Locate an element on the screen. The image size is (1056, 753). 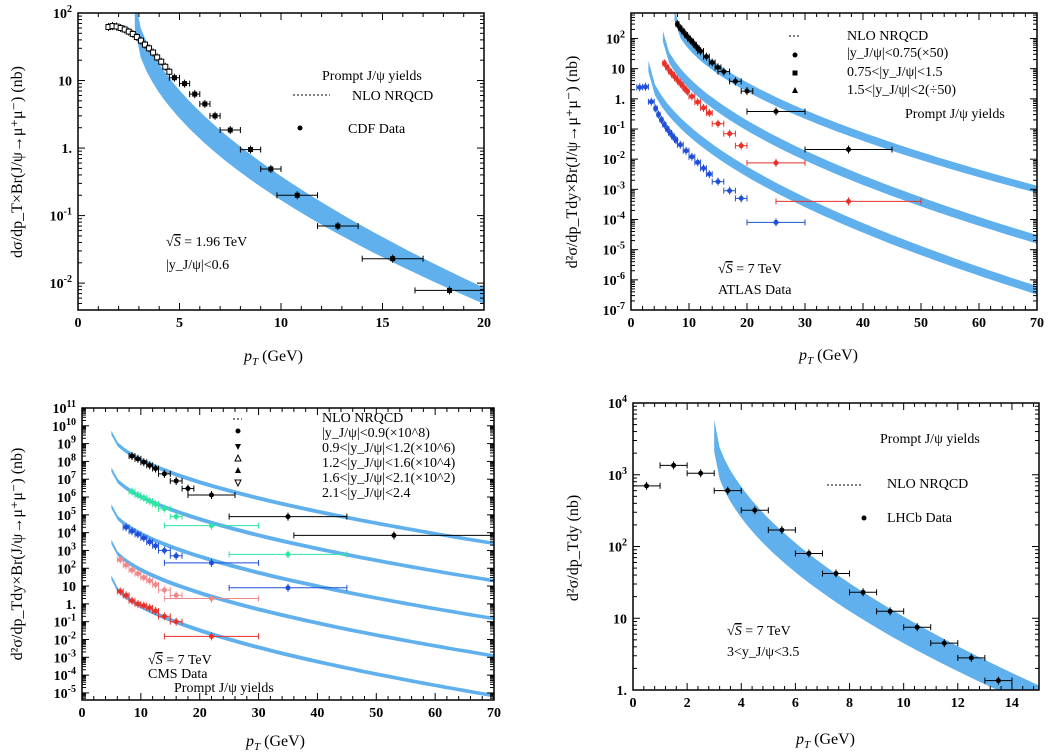
y-tick-label: 10 is located at coordinates (620, 619).